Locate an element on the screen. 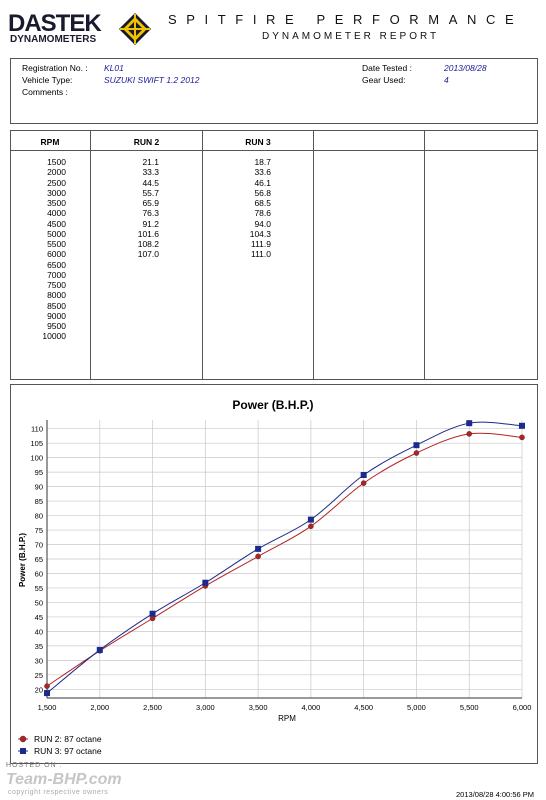  table-cell-rpm: 6000 is located at coordinates (56, 254).